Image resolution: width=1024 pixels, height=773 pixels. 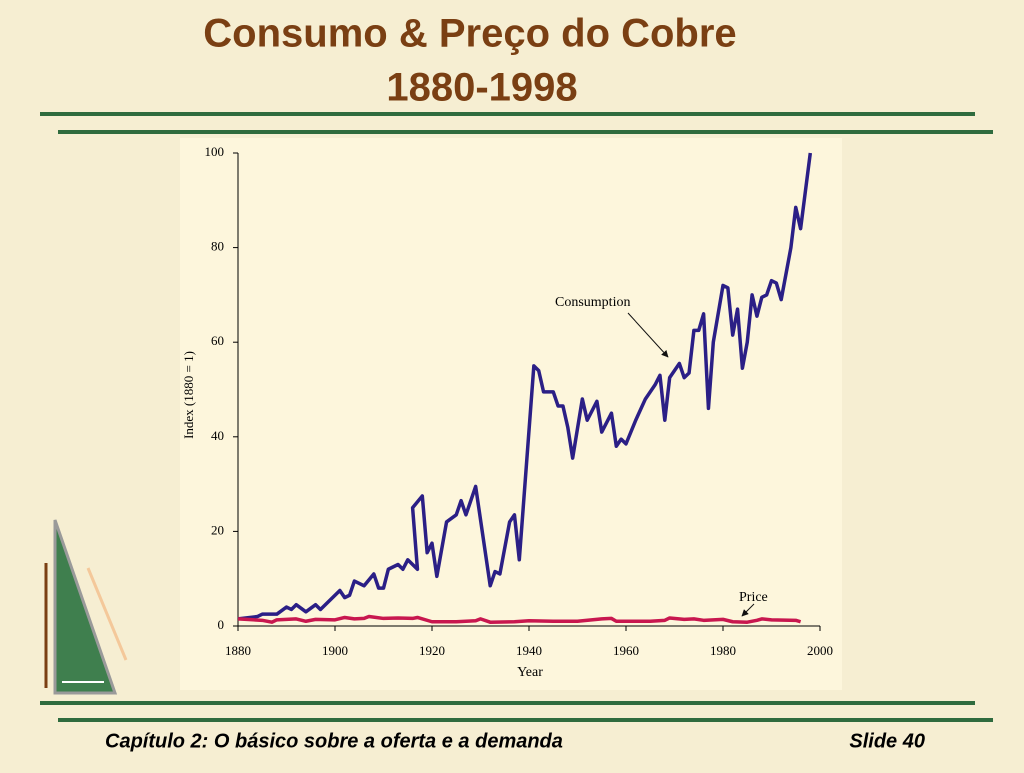 I want to click on y-tick-label: 100, so click(x=215, y=151).